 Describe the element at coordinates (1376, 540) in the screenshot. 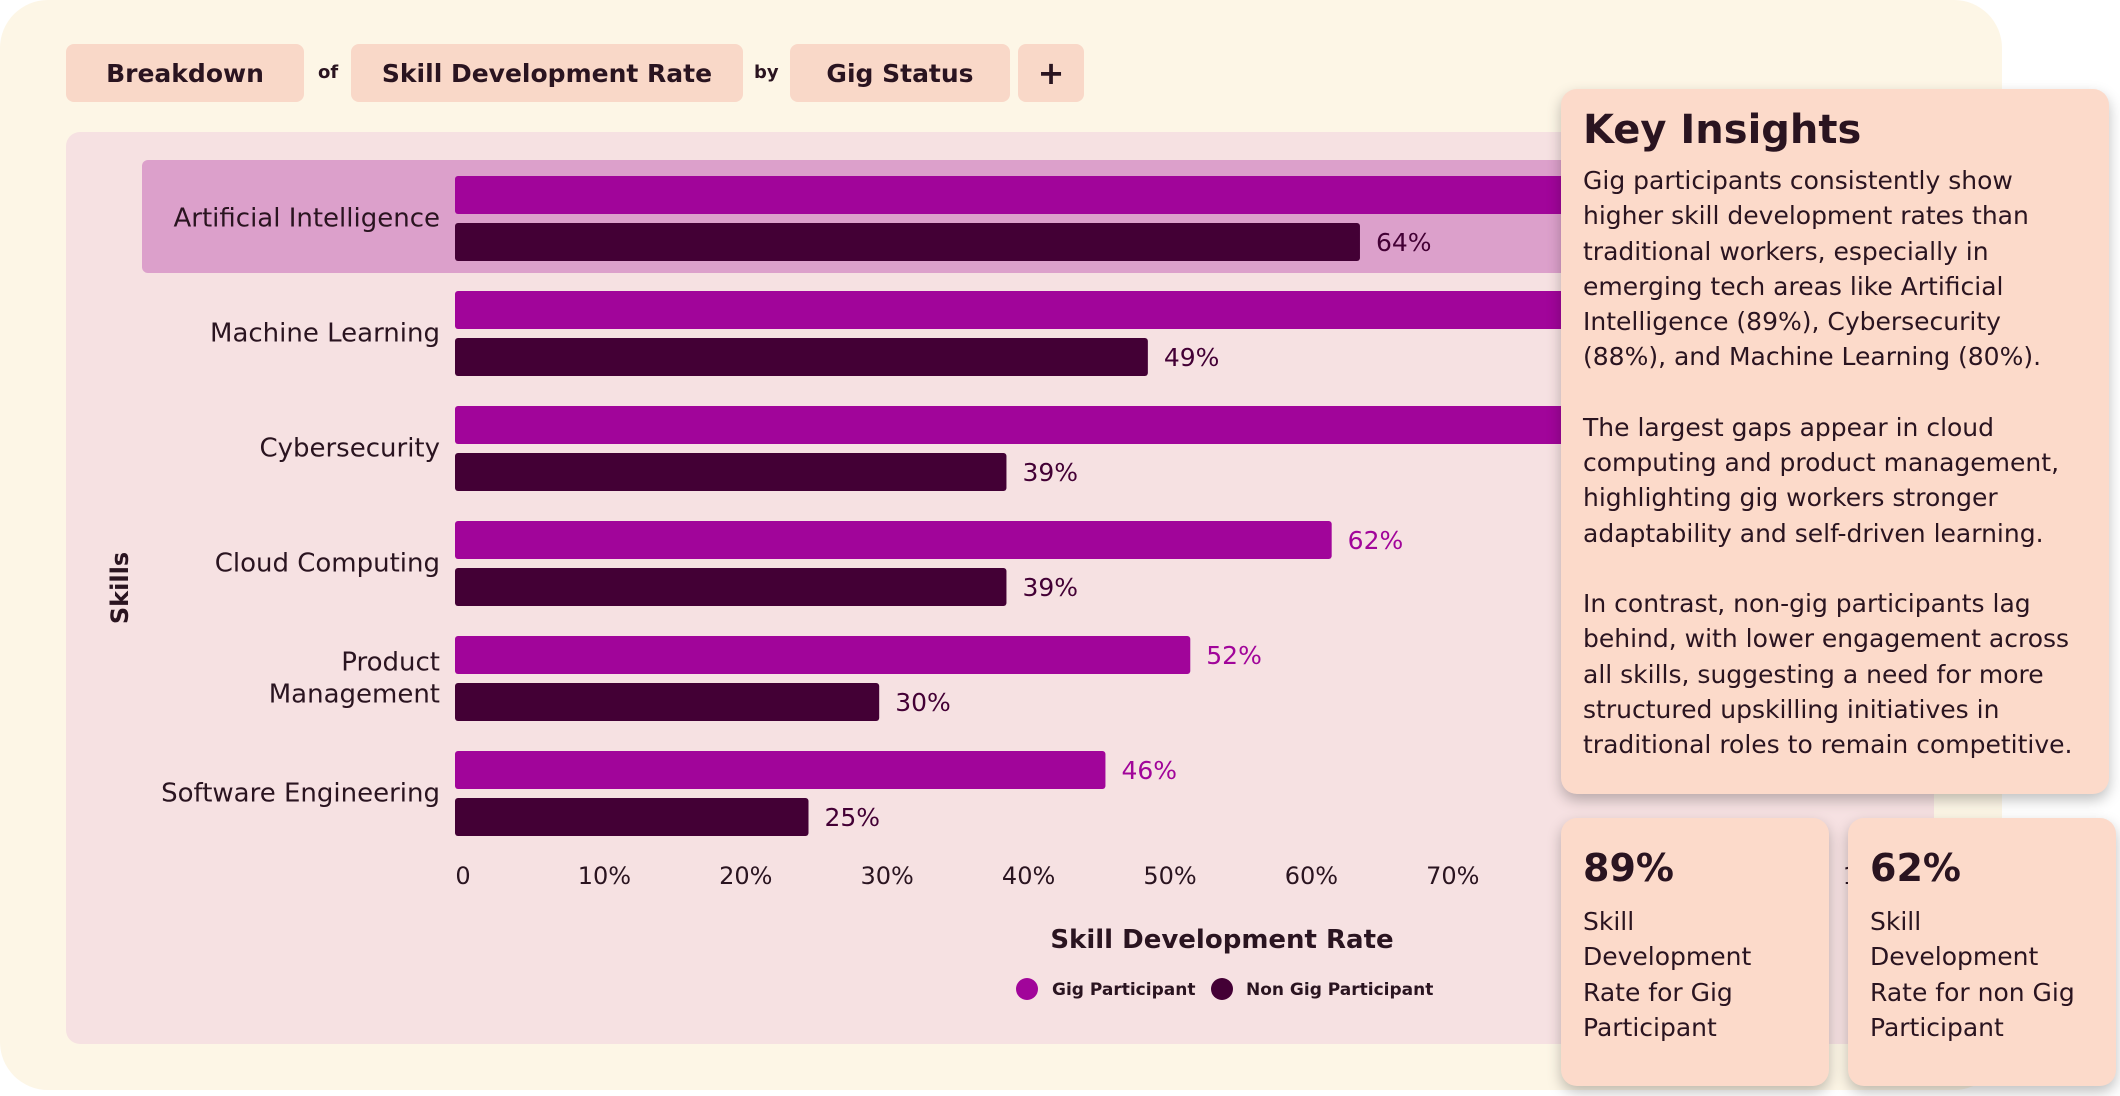

I see `data-label-gig-cloud-computing: 62%` at that location.